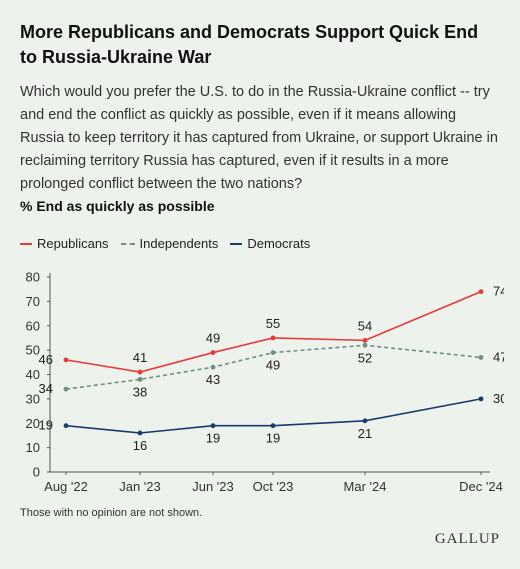  Describe the element at coordinates (140, 486) in the screenshot. I see `x-tick-label: Jan '23` at that location.